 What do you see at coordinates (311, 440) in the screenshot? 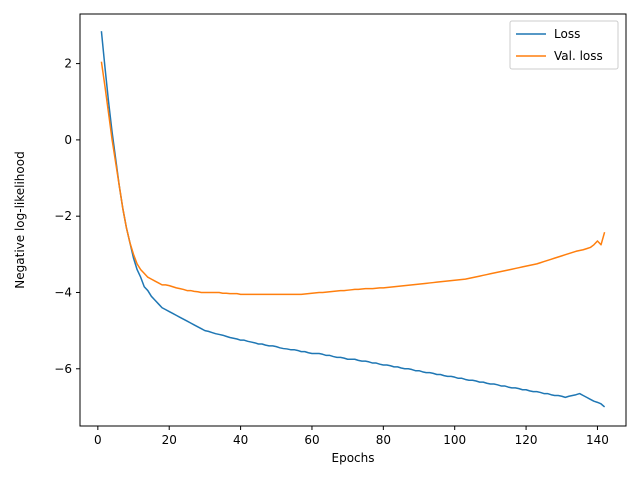
I see `x-tick-label: 60` at bounding box center [311, 440].